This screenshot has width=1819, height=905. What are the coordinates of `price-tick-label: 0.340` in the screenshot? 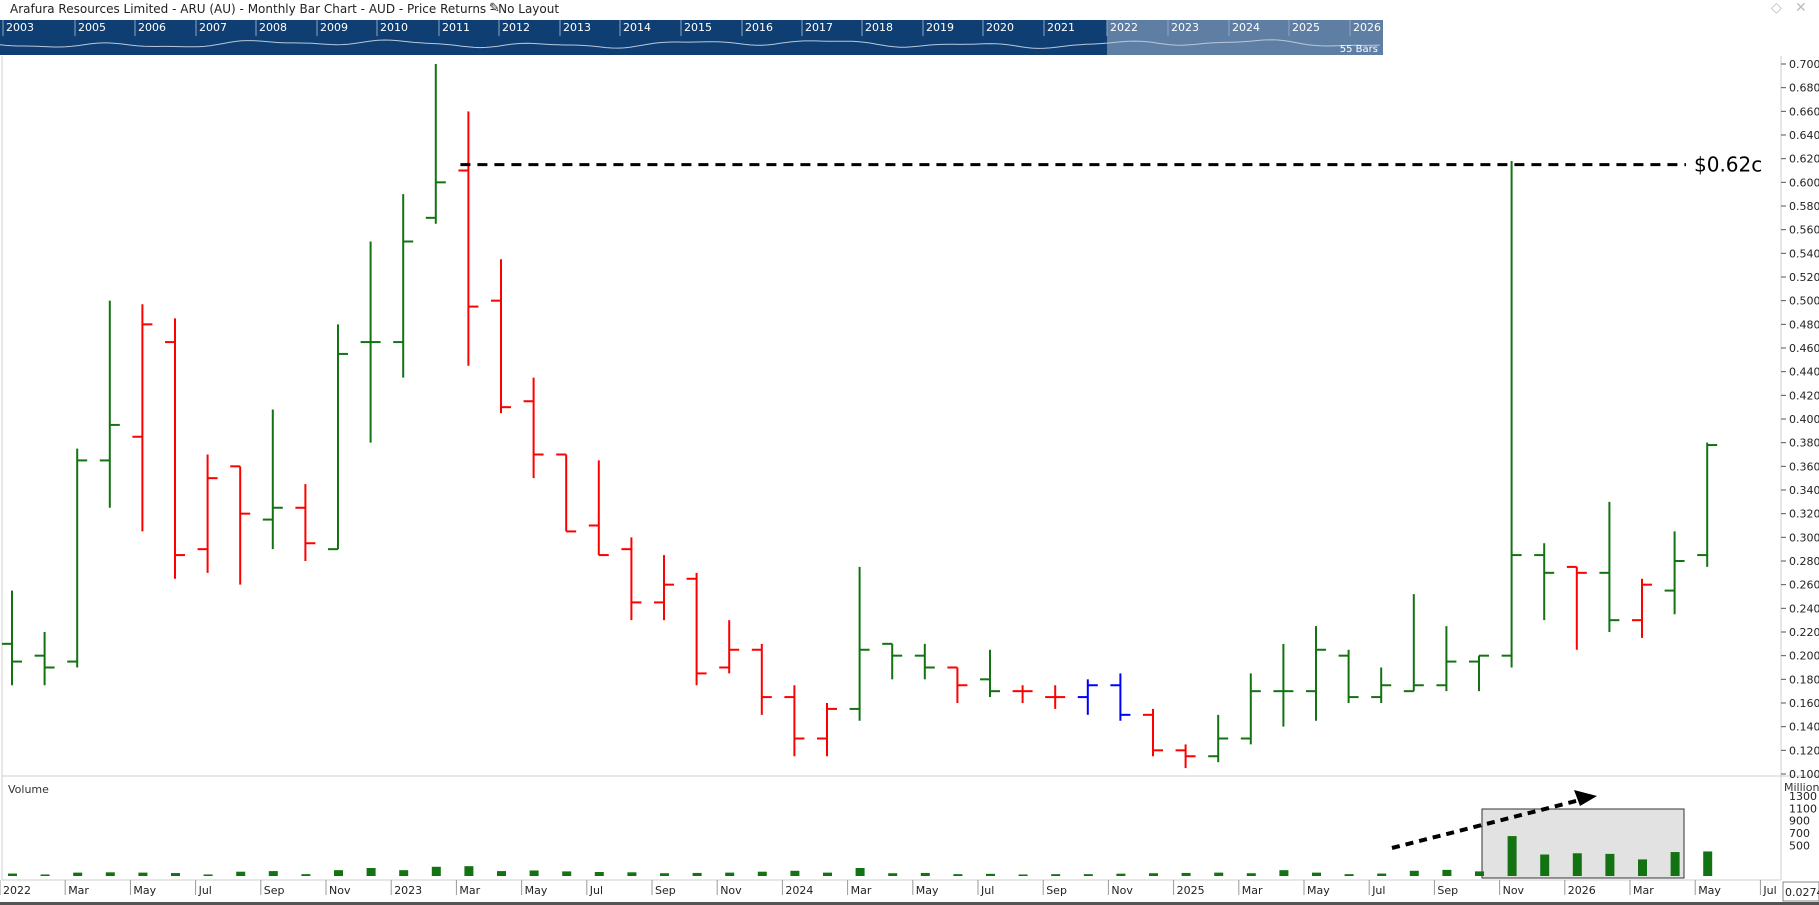 It's located at (1804, 490).